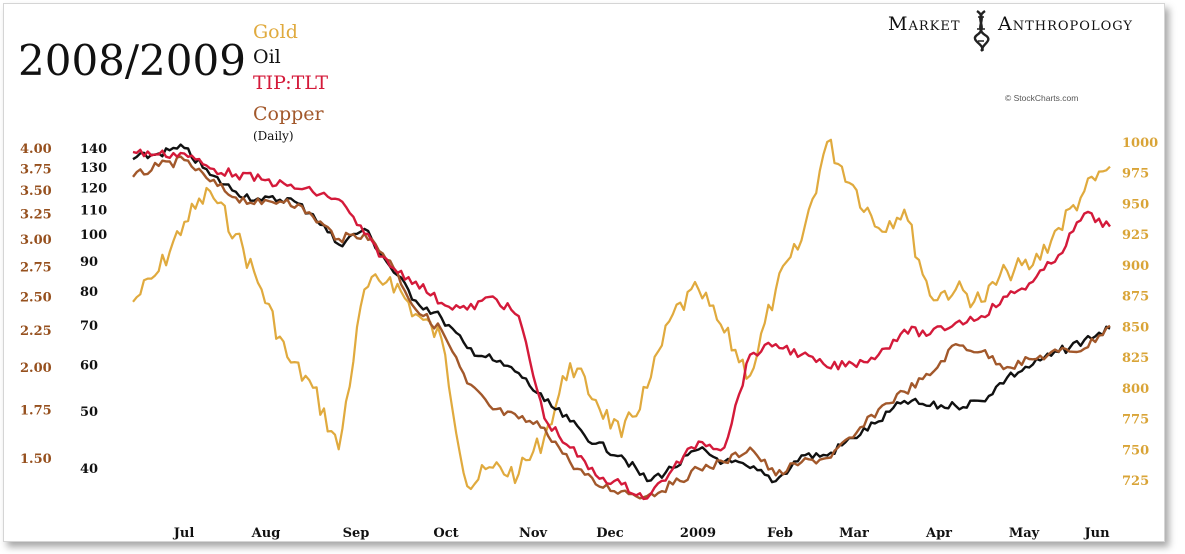 The image size is (1185, 554). What do you see at coordinates (610, 533) in the screenshot?
I see `x-tick-label: Dec` at bounding box center [610, 533].